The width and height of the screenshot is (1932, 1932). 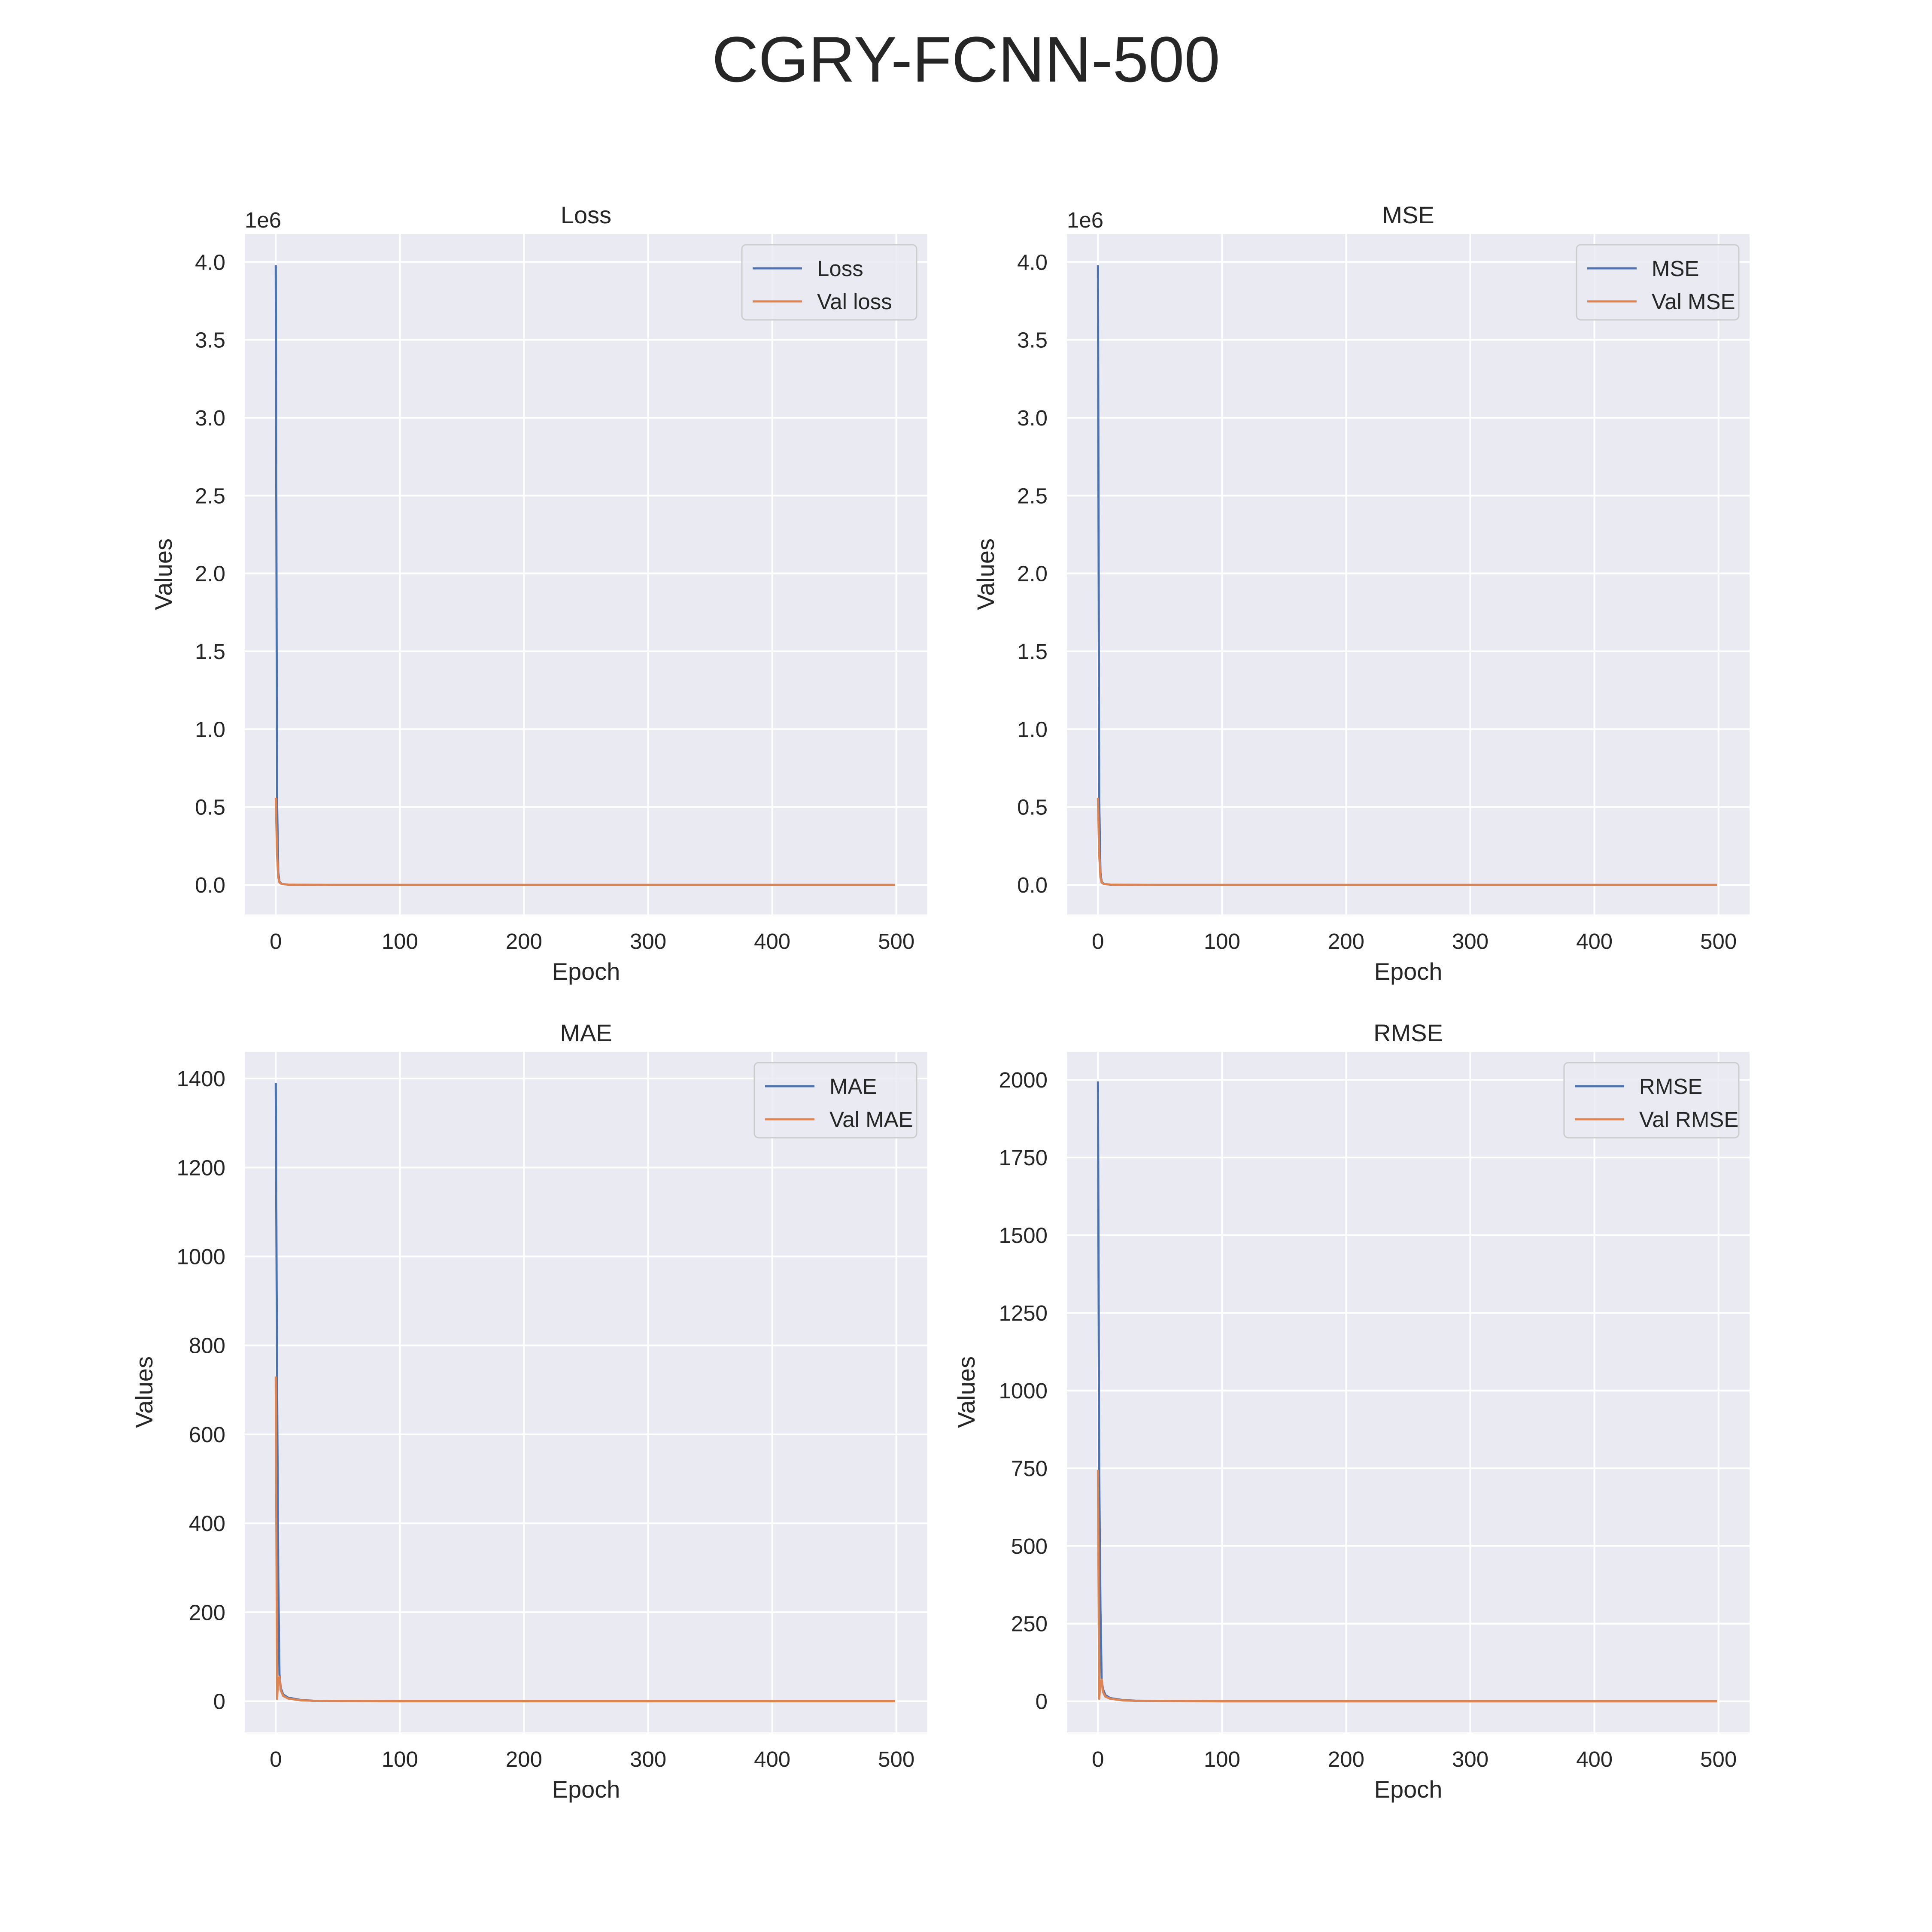 I want to click on series-line-val-rmse, so click(x=1407, y=1587).